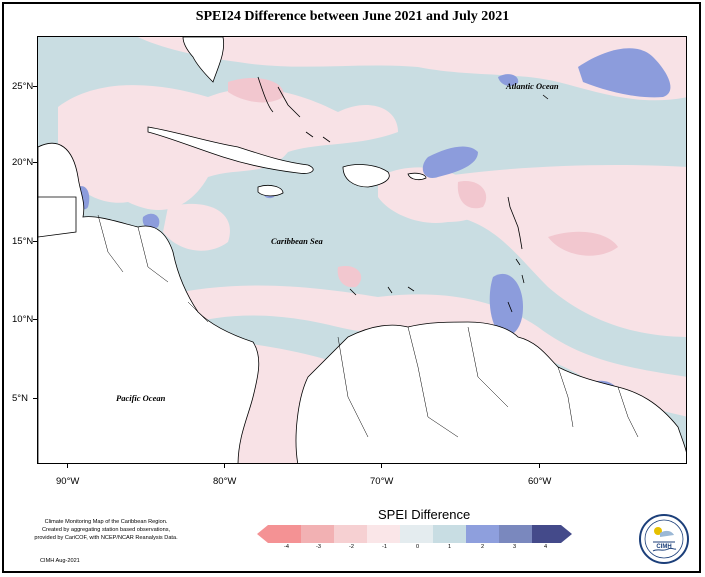 This screenshot has width=705, height=577. Describe the element at coordinates (384, 547) in the screenshot. I see `legend-tick: -1` at that location.